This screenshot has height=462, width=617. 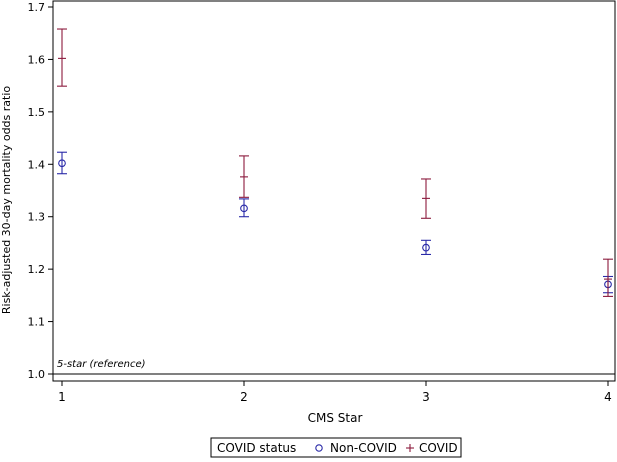 I want to click on y-tick-label: 1.5, so click(x=37, y=112).